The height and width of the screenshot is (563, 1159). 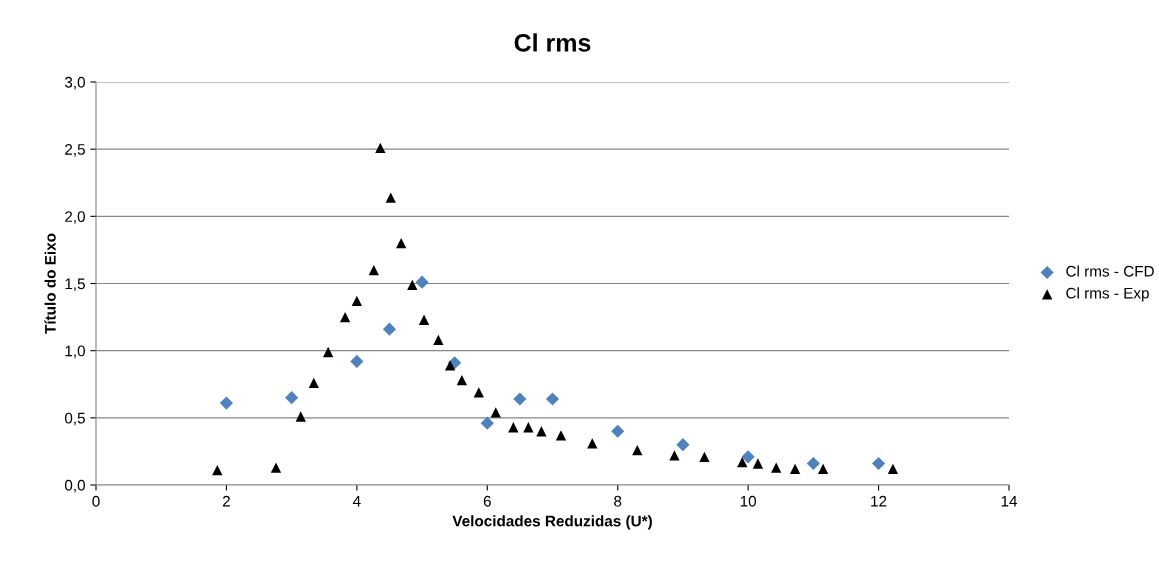 What do you see at coordinates (552, 42) in the screenshot?
I see `chart-title: Cl rms` at bounding box center [552, 42].